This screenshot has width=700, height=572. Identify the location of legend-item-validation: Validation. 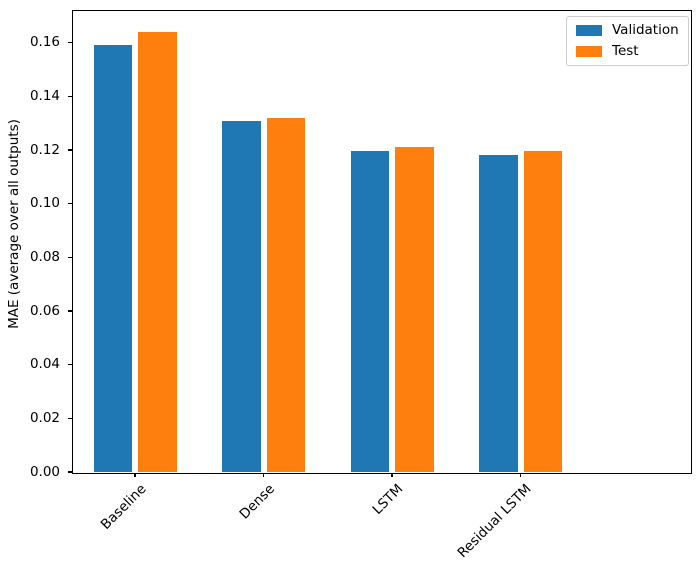
(627, 30).